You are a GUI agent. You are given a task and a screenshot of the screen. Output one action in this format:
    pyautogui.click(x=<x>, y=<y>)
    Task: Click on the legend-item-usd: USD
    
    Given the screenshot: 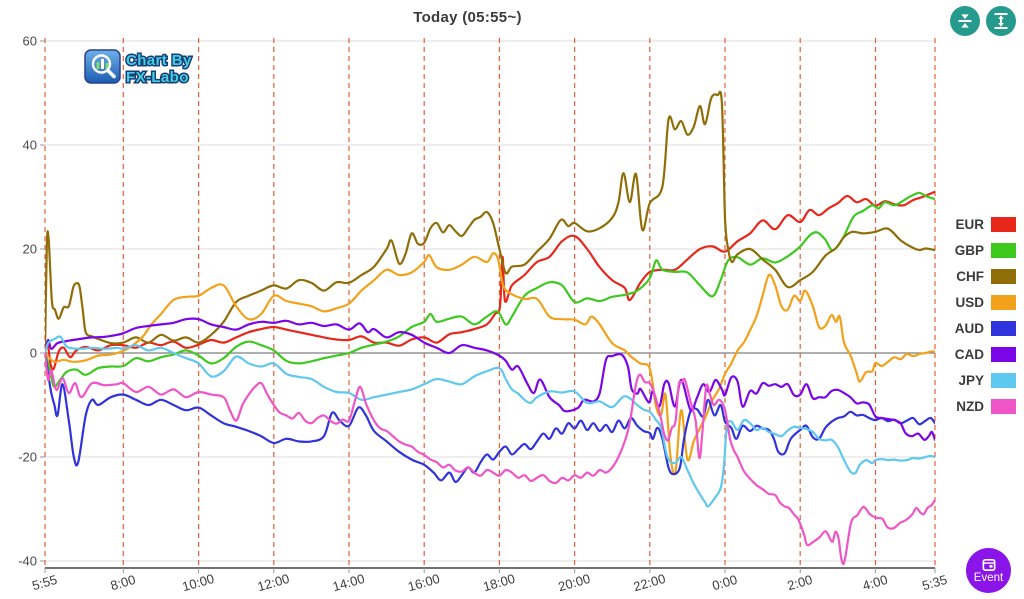 What is the action you would take?
    pyautogui.click(x=972, y=302)
    